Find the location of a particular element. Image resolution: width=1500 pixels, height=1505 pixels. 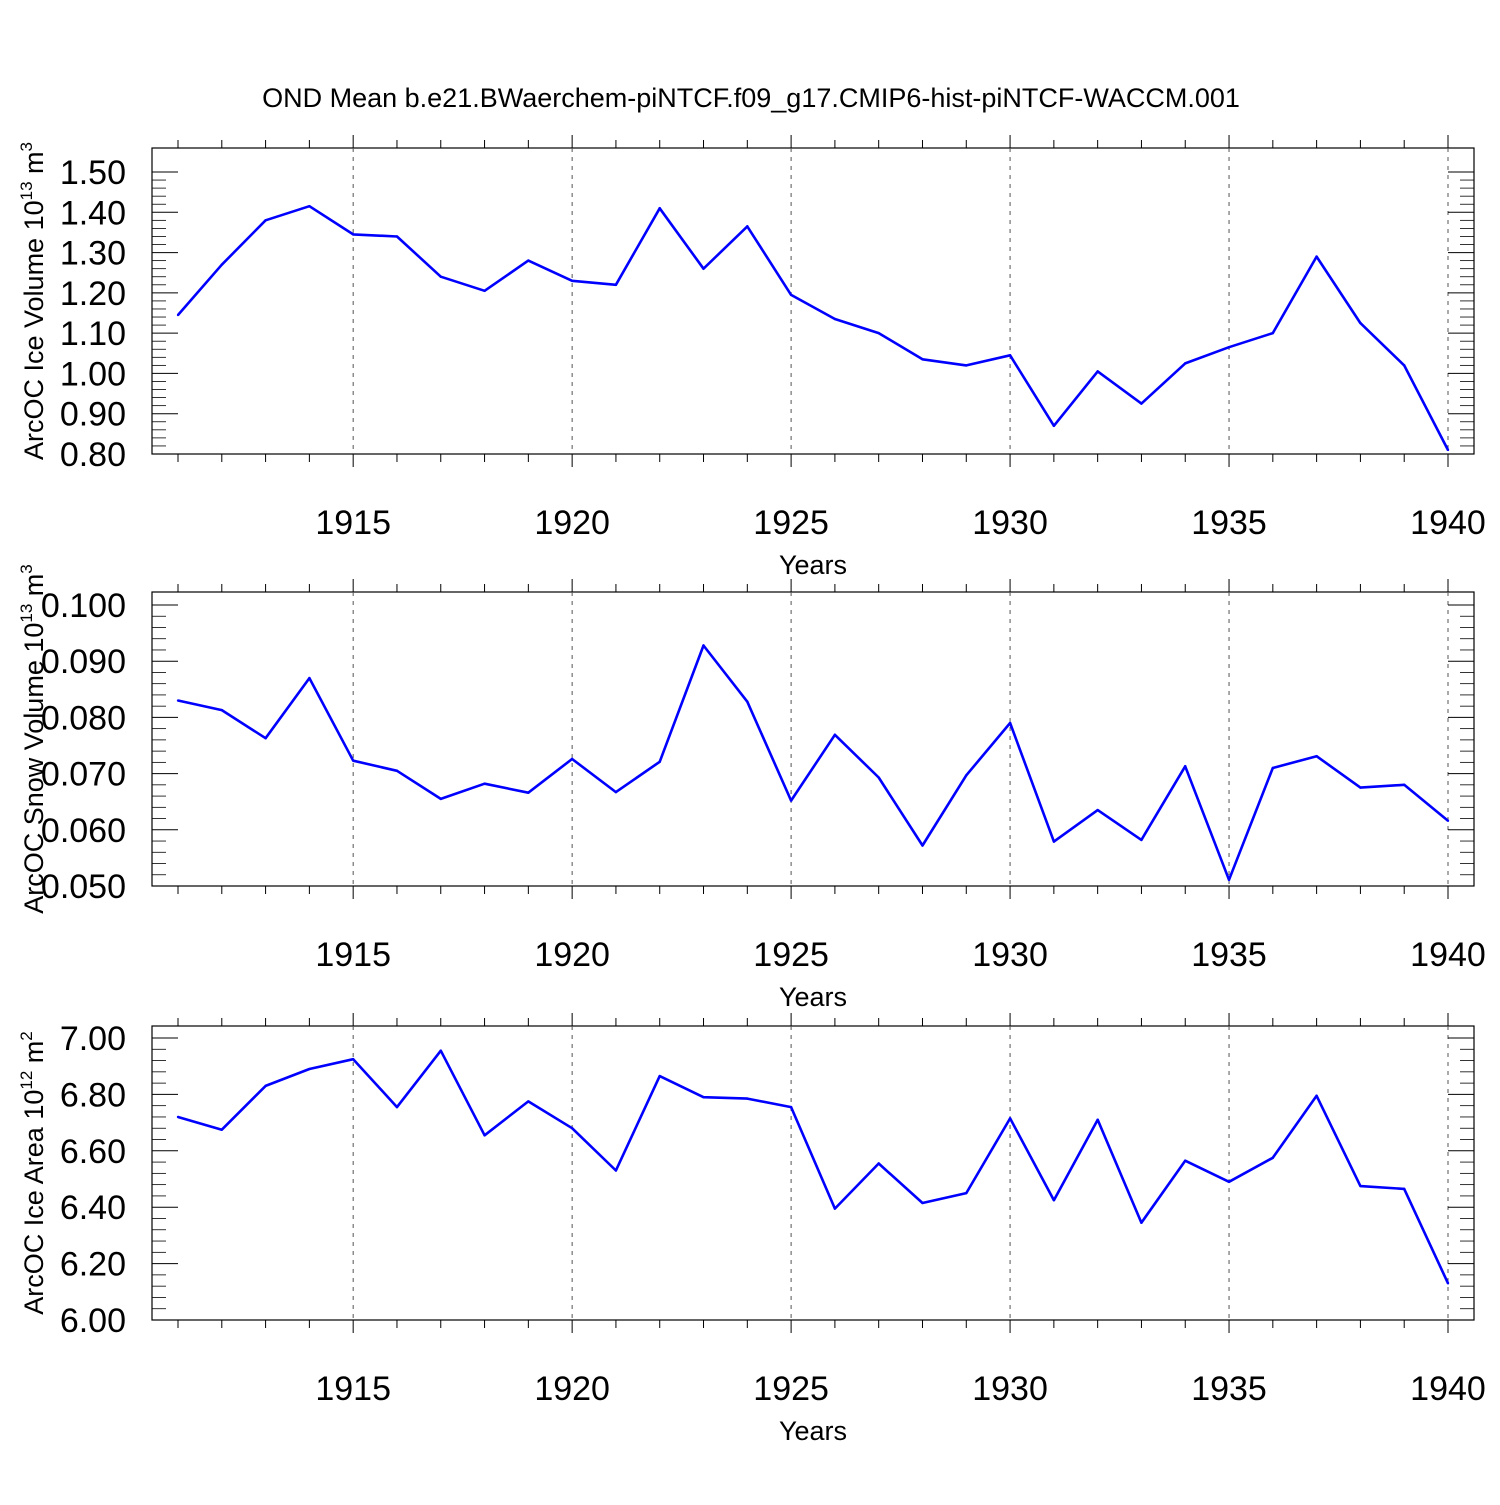

y-tick-label: 0.080 is located at coordinates (83, 718).